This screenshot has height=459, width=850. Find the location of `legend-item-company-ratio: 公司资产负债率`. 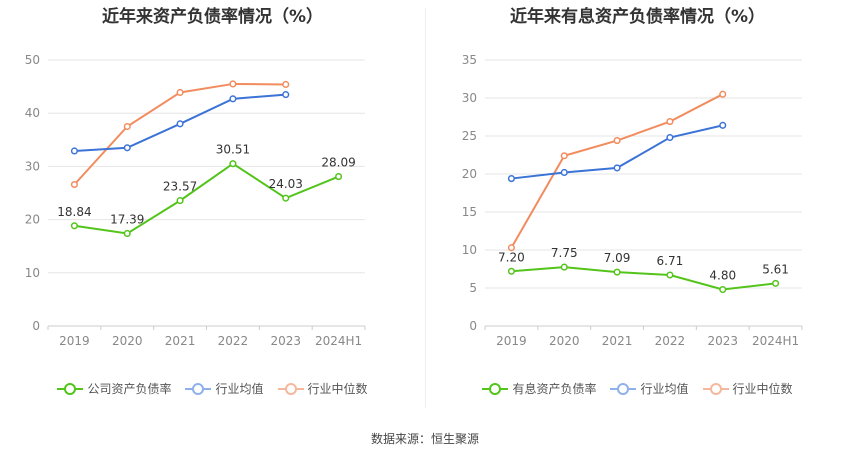

legend-item-company-ratio: 公司资产负债率 is located at coordinates (114, 388).